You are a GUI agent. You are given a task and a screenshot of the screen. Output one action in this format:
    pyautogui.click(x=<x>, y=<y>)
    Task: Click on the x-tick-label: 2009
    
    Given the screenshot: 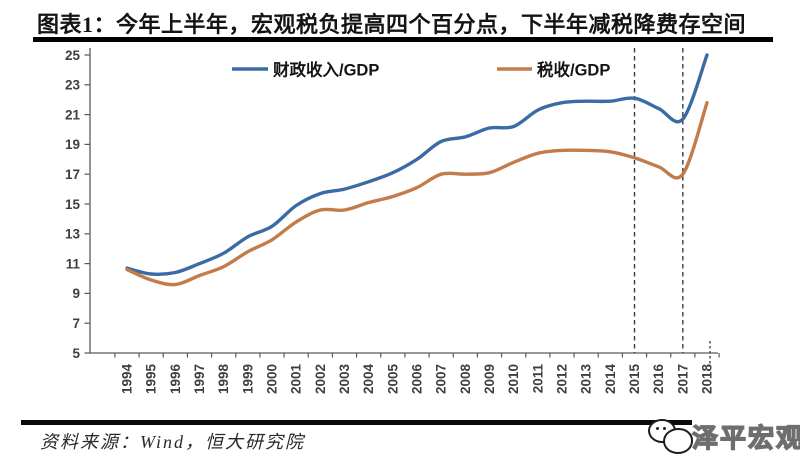 What is the action you would take?
    pyautogui.click(x=489, y=379)
    